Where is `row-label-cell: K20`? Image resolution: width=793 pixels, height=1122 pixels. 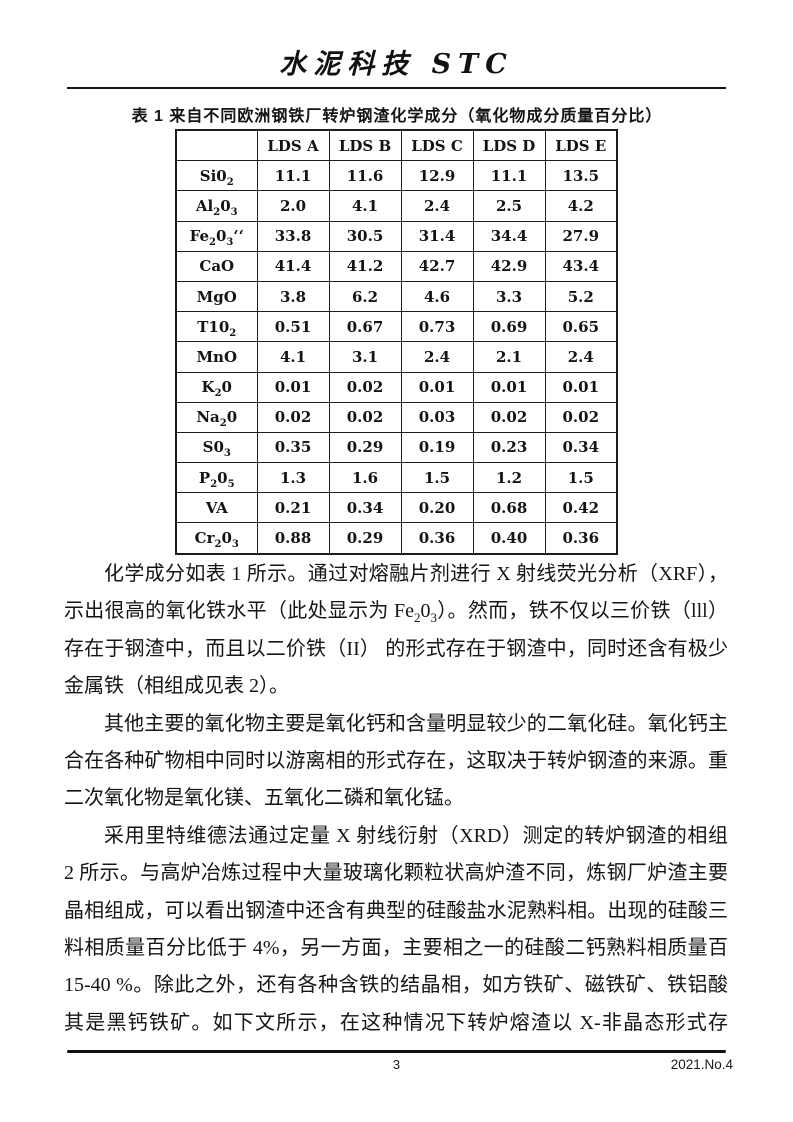 row-label-cell: K20 is located at coordinates (216, 387).